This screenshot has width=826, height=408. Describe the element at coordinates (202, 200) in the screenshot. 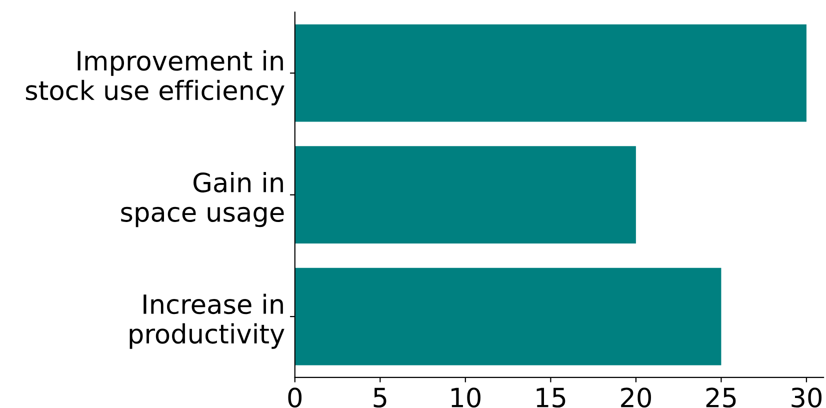

I see `y-tick-label: Gain in space usage` at that location.